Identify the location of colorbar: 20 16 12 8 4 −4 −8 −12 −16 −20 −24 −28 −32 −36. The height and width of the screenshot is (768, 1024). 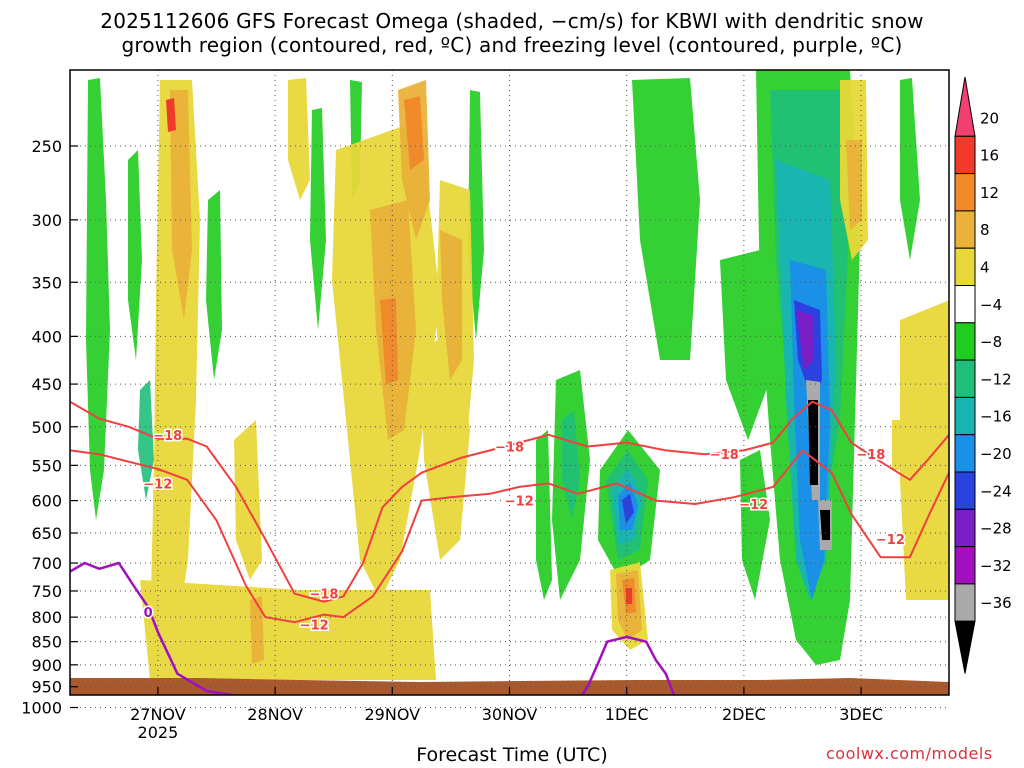
(983, 375).